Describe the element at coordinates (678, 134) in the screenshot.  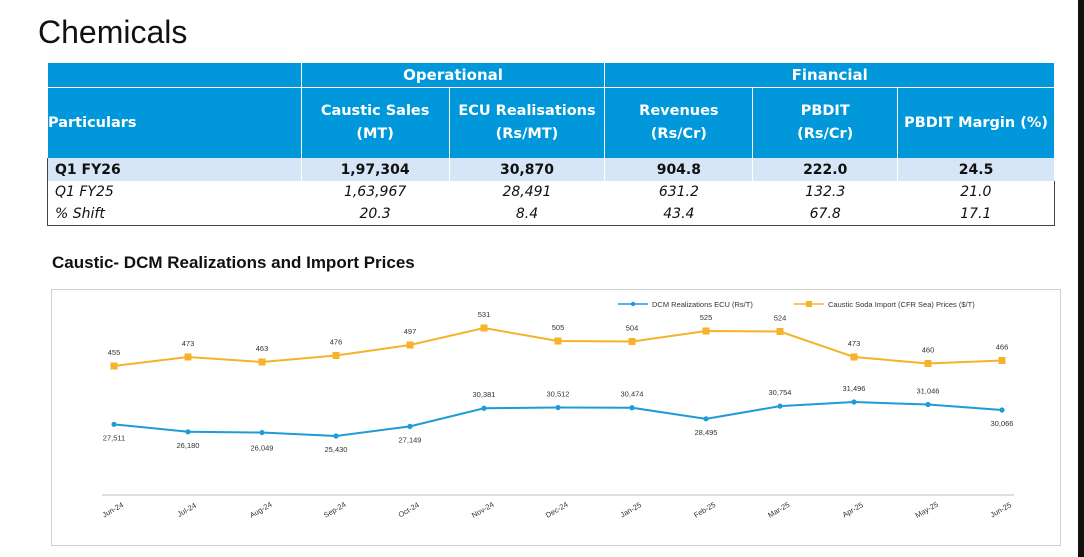
I see `header-revenues-l2: (Rs/Cr)` at that location.